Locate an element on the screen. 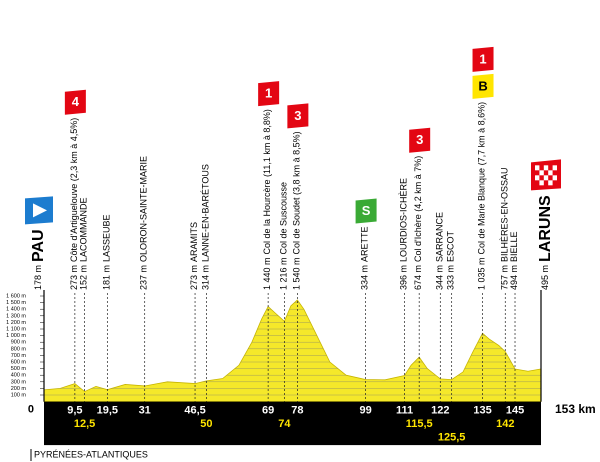 This screenshot has height=462, width=600. waypoint-name: Col de Suscousse is located at coordinates (284, 218).